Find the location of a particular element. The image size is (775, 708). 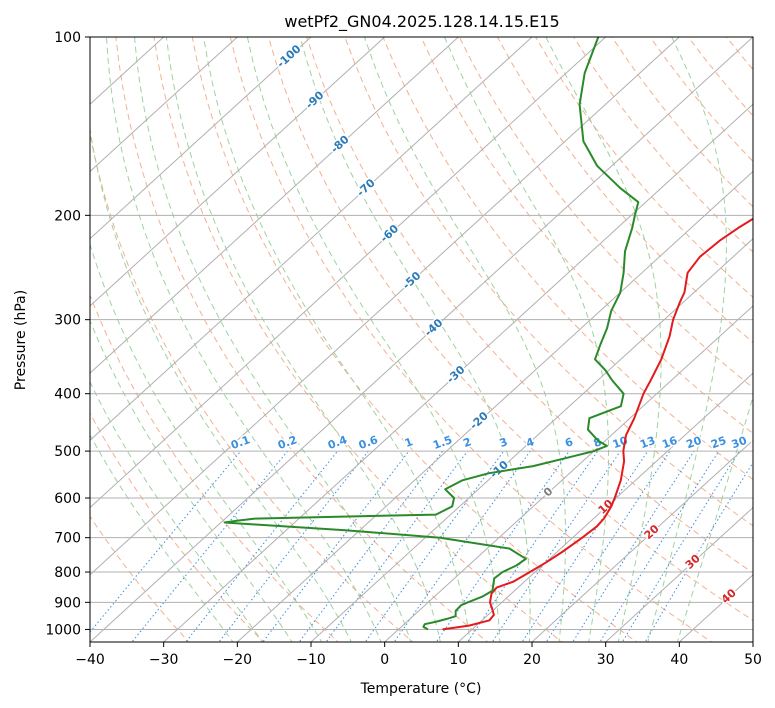

mixing-ratio-label: 30 is located at coordinates (739, 443).